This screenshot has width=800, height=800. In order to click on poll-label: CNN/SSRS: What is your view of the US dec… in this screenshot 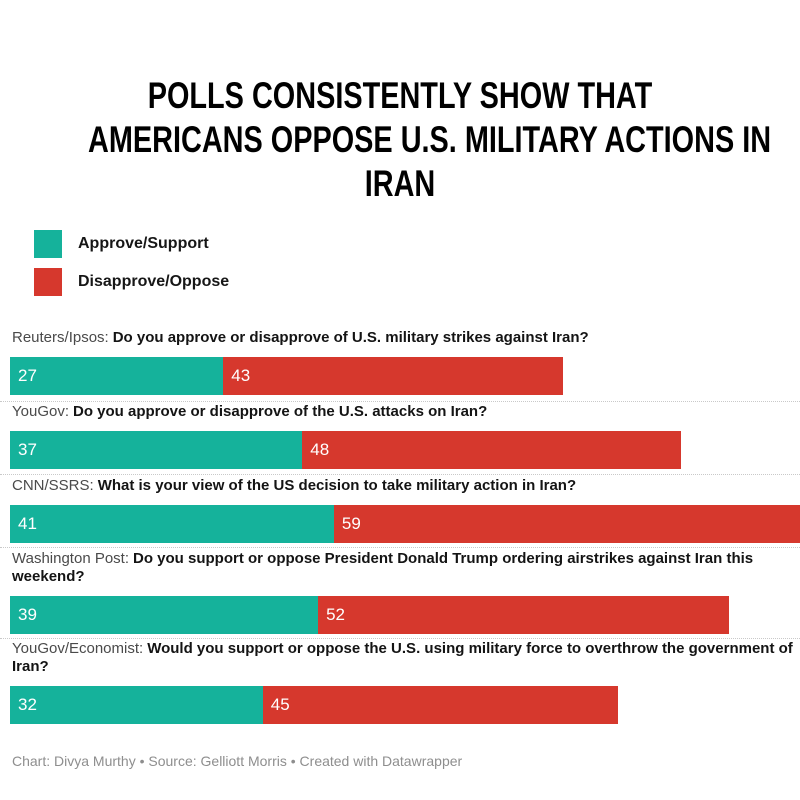, I will do `click(405, 486)`.